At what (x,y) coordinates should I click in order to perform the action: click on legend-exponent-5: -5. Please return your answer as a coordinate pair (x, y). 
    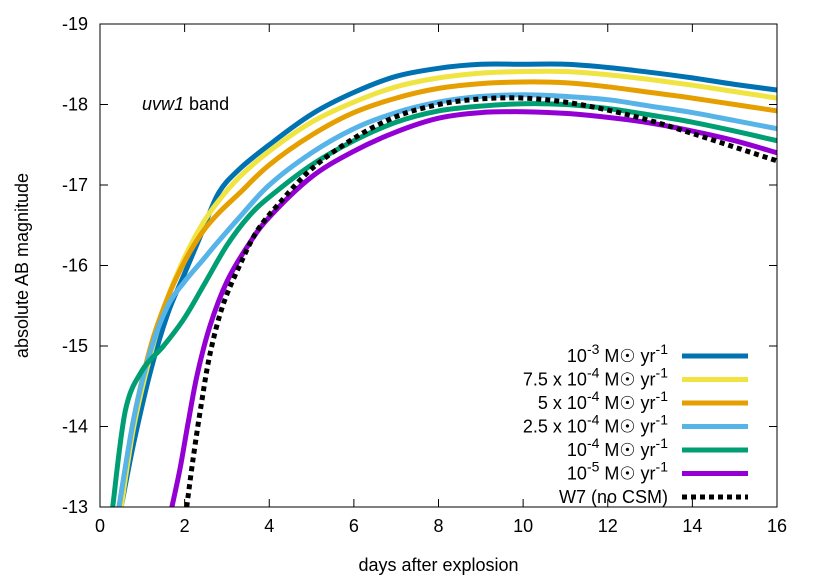
    Looking at the image, I should click on (593, 467).